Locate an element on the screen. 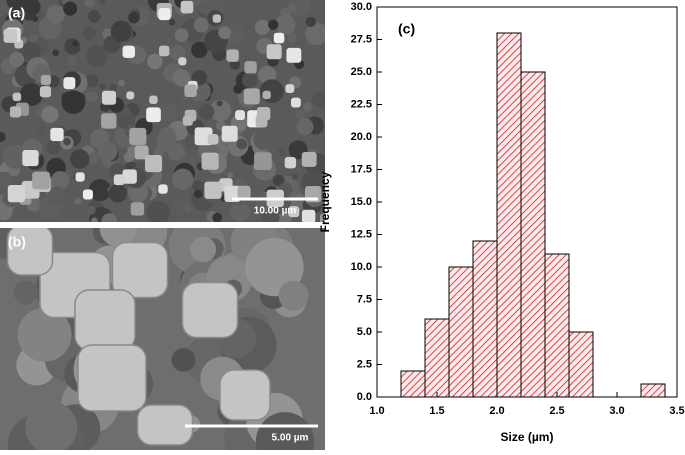 This screenshot has width=685, height=455. panel-label: (b) is located at coordinates (17, 242).